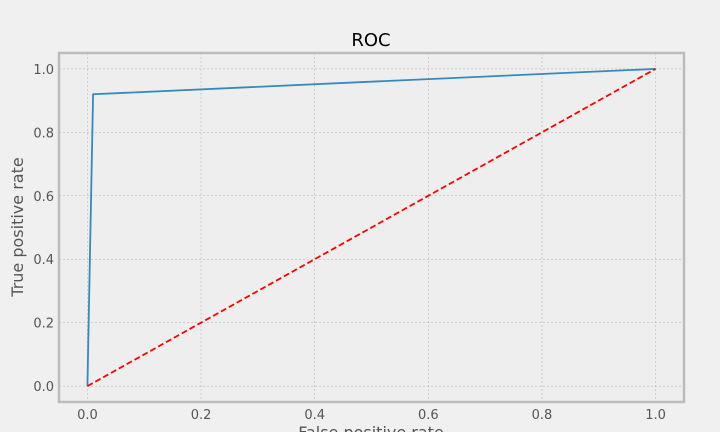  Describe the element at coordinates (43, 197) in the screenshot. I see `y-tick-label: 0.6` at that location.